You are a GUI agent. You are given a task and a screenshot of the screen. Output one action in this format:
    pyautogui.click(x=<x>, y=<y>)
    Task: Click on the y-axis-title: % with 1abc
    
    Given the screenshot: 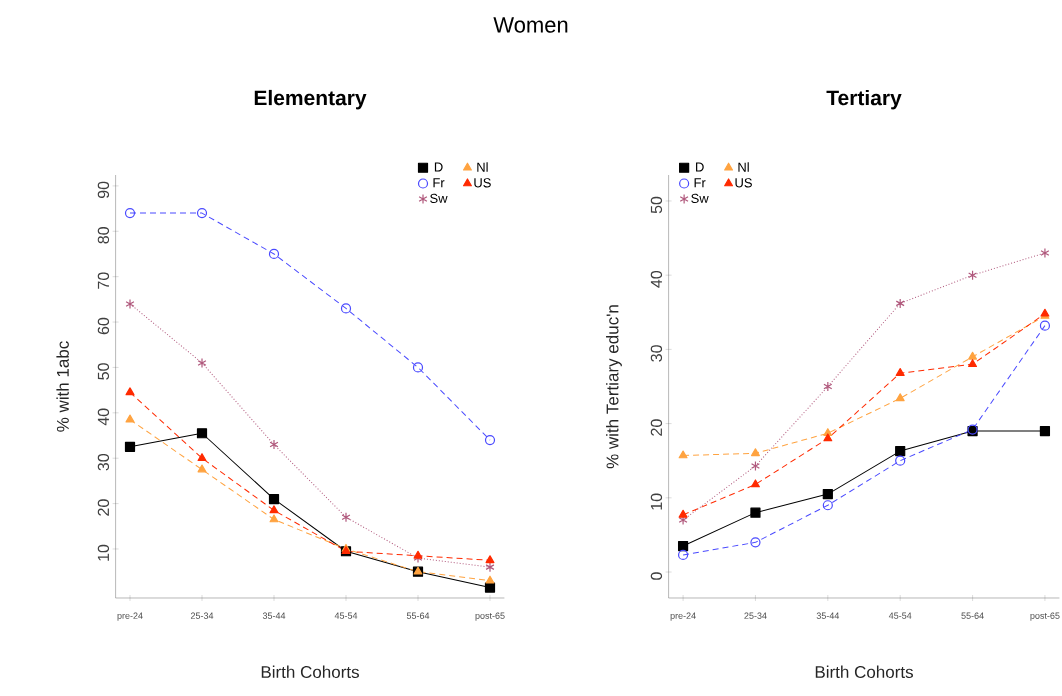 What is the action you would take?
    pyautogui.click(x=62, y=386)
    